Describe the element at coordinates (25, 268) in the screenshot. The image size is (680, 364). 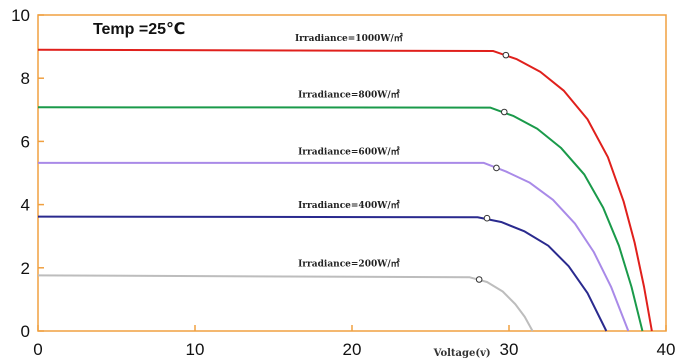
I see `y-tick-label: 2` at that location.